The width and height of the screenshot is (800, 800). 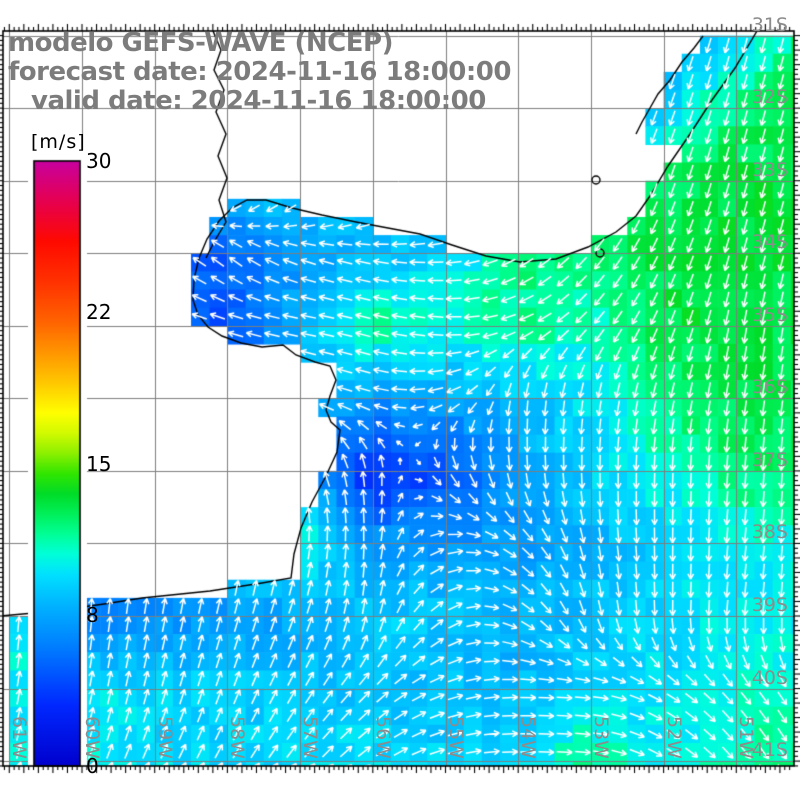 I want to click on colorbar-tick-label: 0, so click(x=92, y=766).